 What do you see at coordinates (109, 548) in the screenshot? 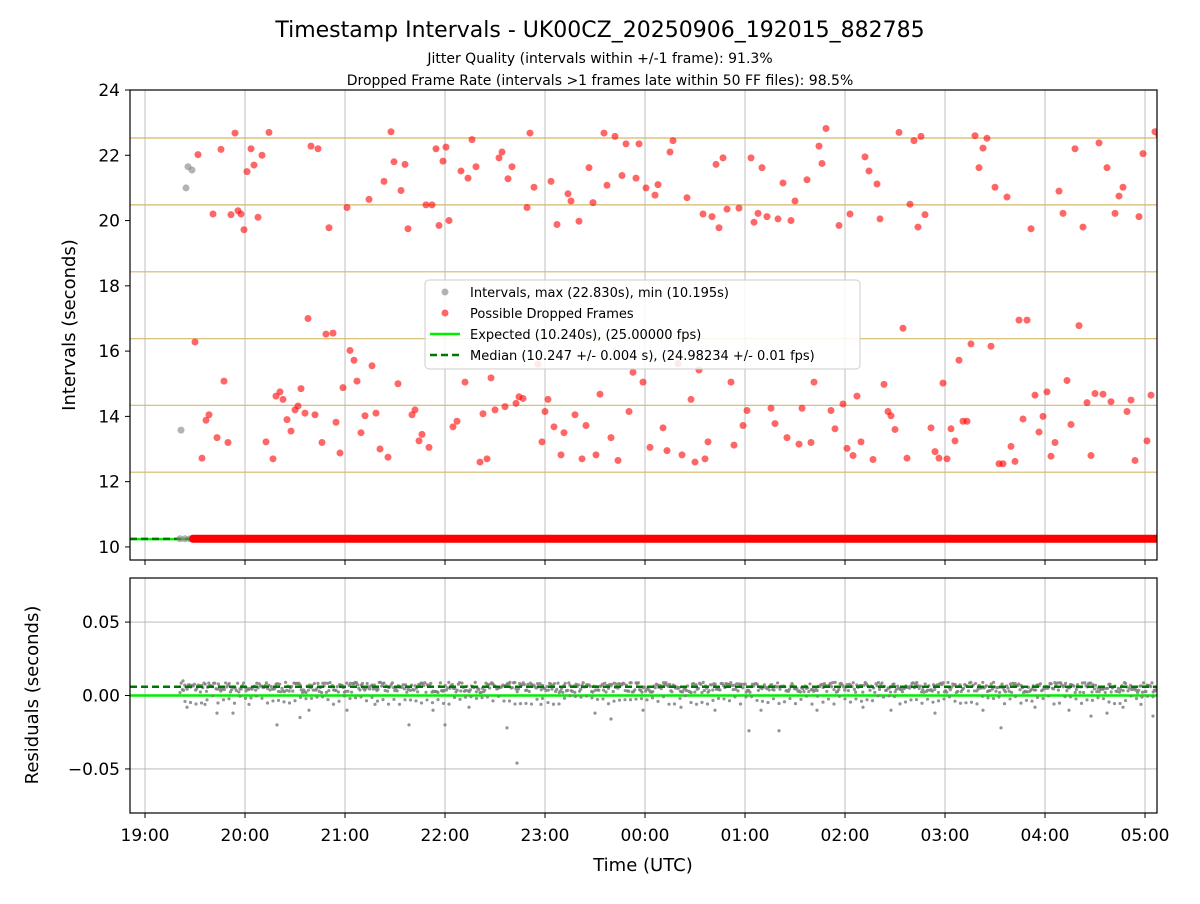
I see `intervals-y-tick-label: 10` at bounding box center [109, 548].